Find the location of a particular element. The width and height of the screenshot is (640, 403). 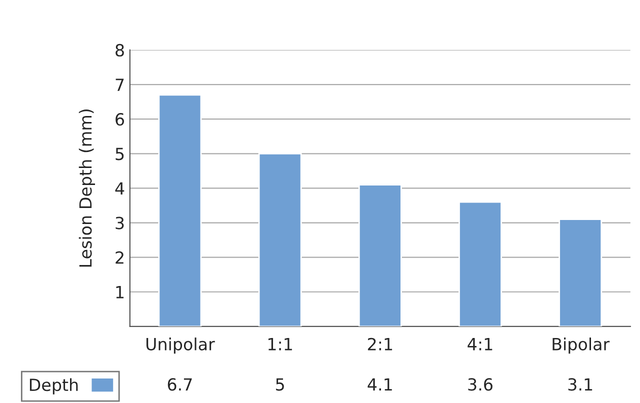

x-tick-label: 1:1 is located at coordinates (280, 344).